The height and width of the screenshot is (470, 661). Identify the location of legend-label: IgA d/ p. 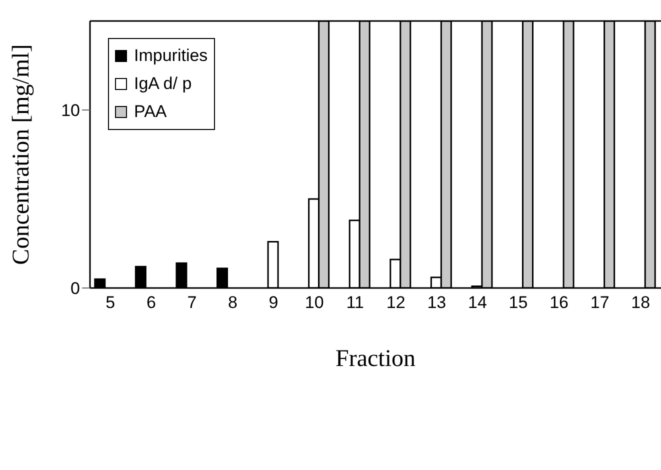
(163, 84).